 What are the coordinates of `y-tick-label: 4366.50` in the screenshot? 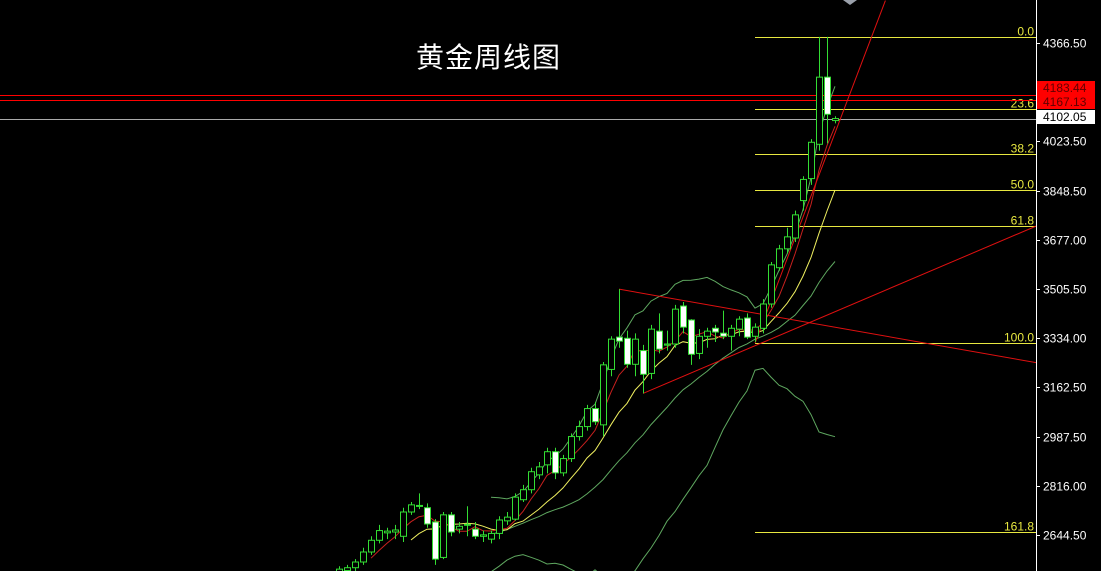 It's located at (1065, 44).